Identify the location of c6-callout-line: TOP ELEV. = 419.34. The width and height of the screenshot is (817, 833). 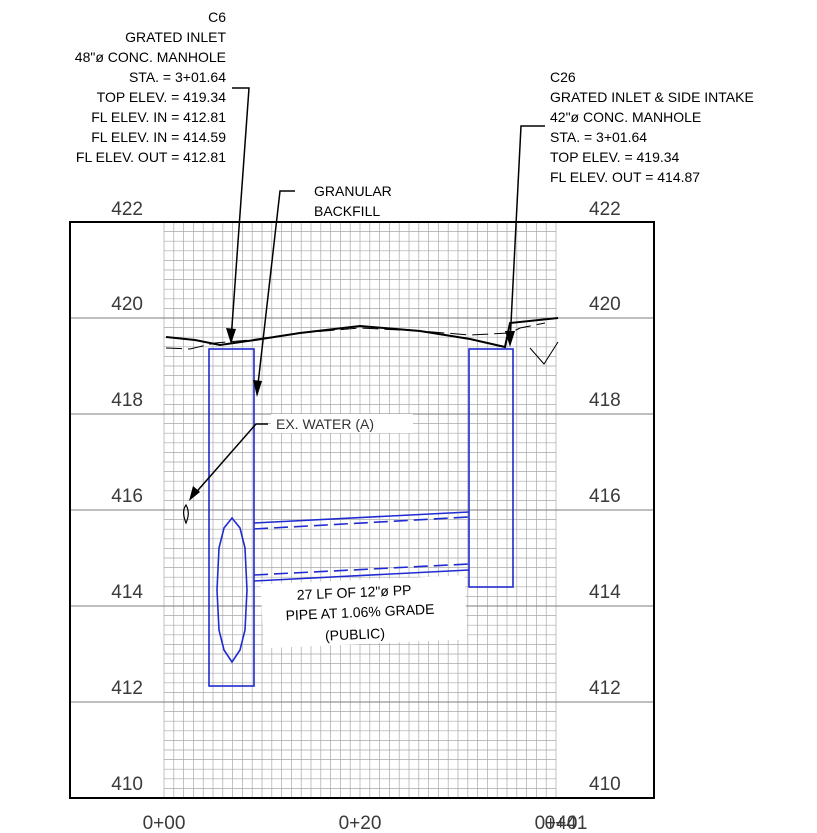
(162, 97).